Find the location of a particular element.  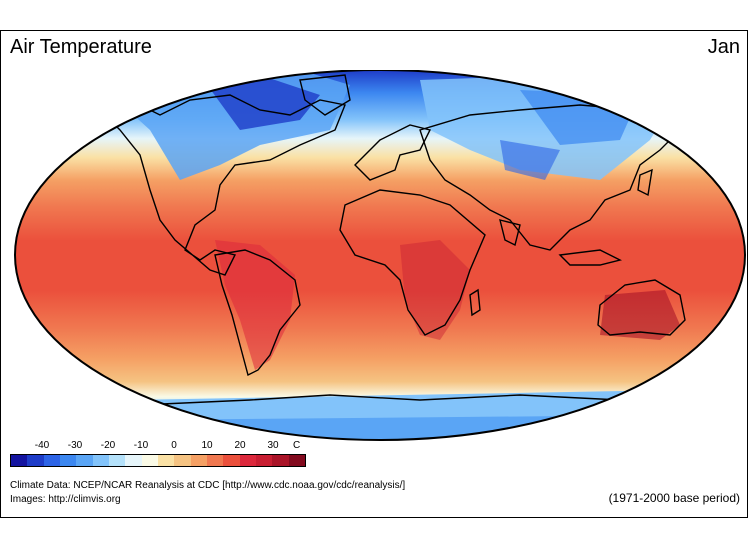

legend-tick: 10 is located at coordinates (207, 445).